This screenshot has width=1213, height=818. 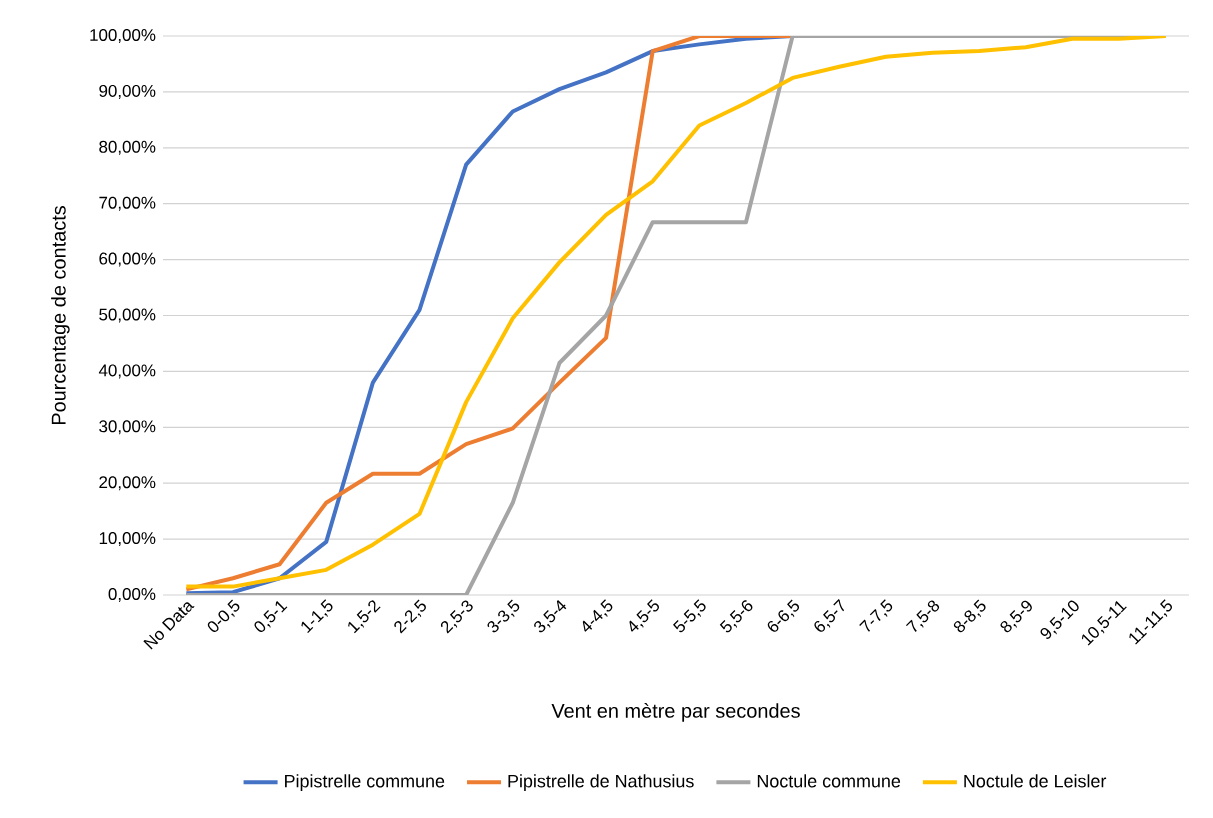 What do you see at coordinates (127, 315) in the screenshot?
I see `y-tick-label: 50,00%` at bounding box center [127, 315].